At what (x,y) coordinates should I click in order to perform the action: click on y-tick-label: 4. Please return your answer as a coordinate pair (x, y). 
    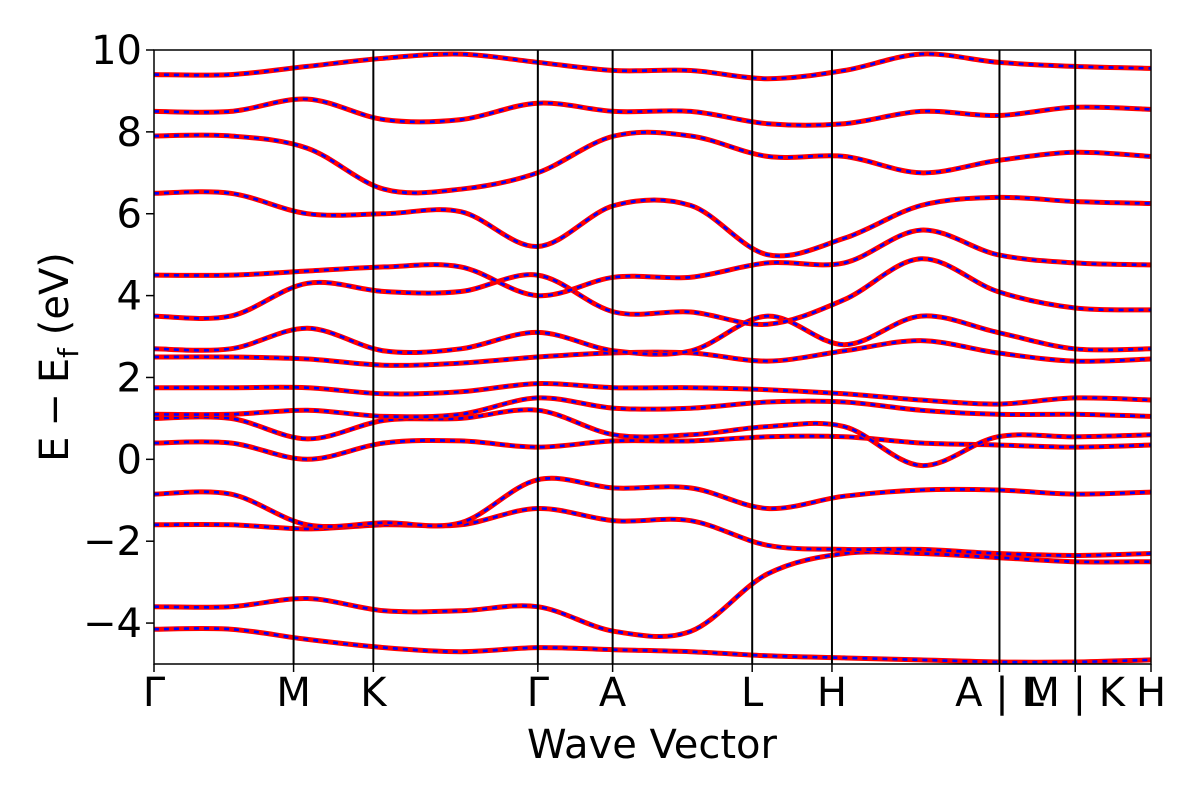
    Looking at the image, I should click on (129, 297).